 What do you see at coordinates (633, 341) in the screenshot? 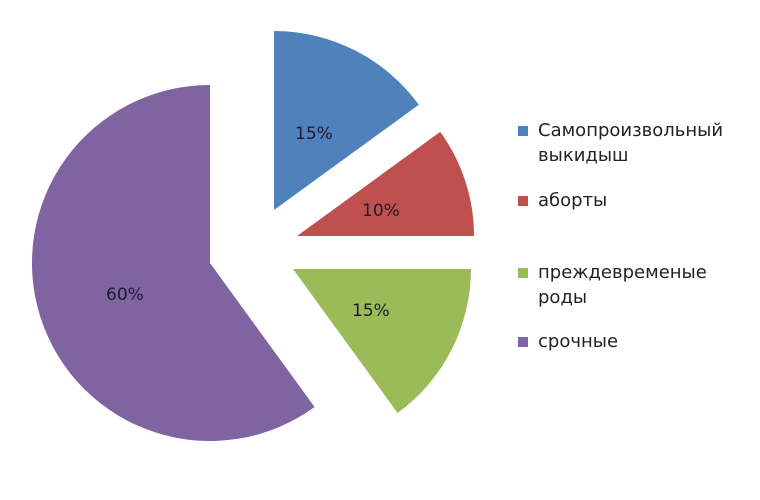
I see `legend-item-term: срочные` at bounding box center [633, 341].